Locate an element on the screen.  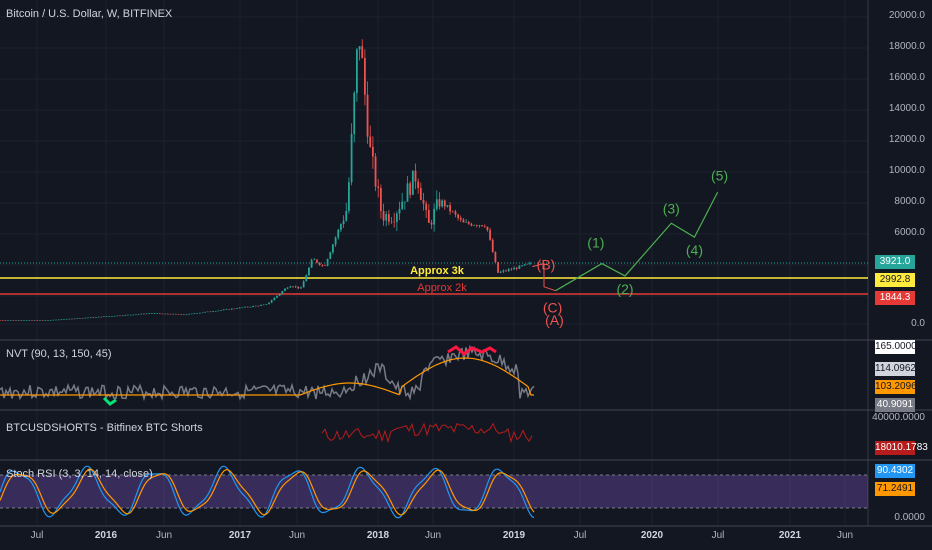
time-axis-label: Jun is located at coordinates (164, 535).